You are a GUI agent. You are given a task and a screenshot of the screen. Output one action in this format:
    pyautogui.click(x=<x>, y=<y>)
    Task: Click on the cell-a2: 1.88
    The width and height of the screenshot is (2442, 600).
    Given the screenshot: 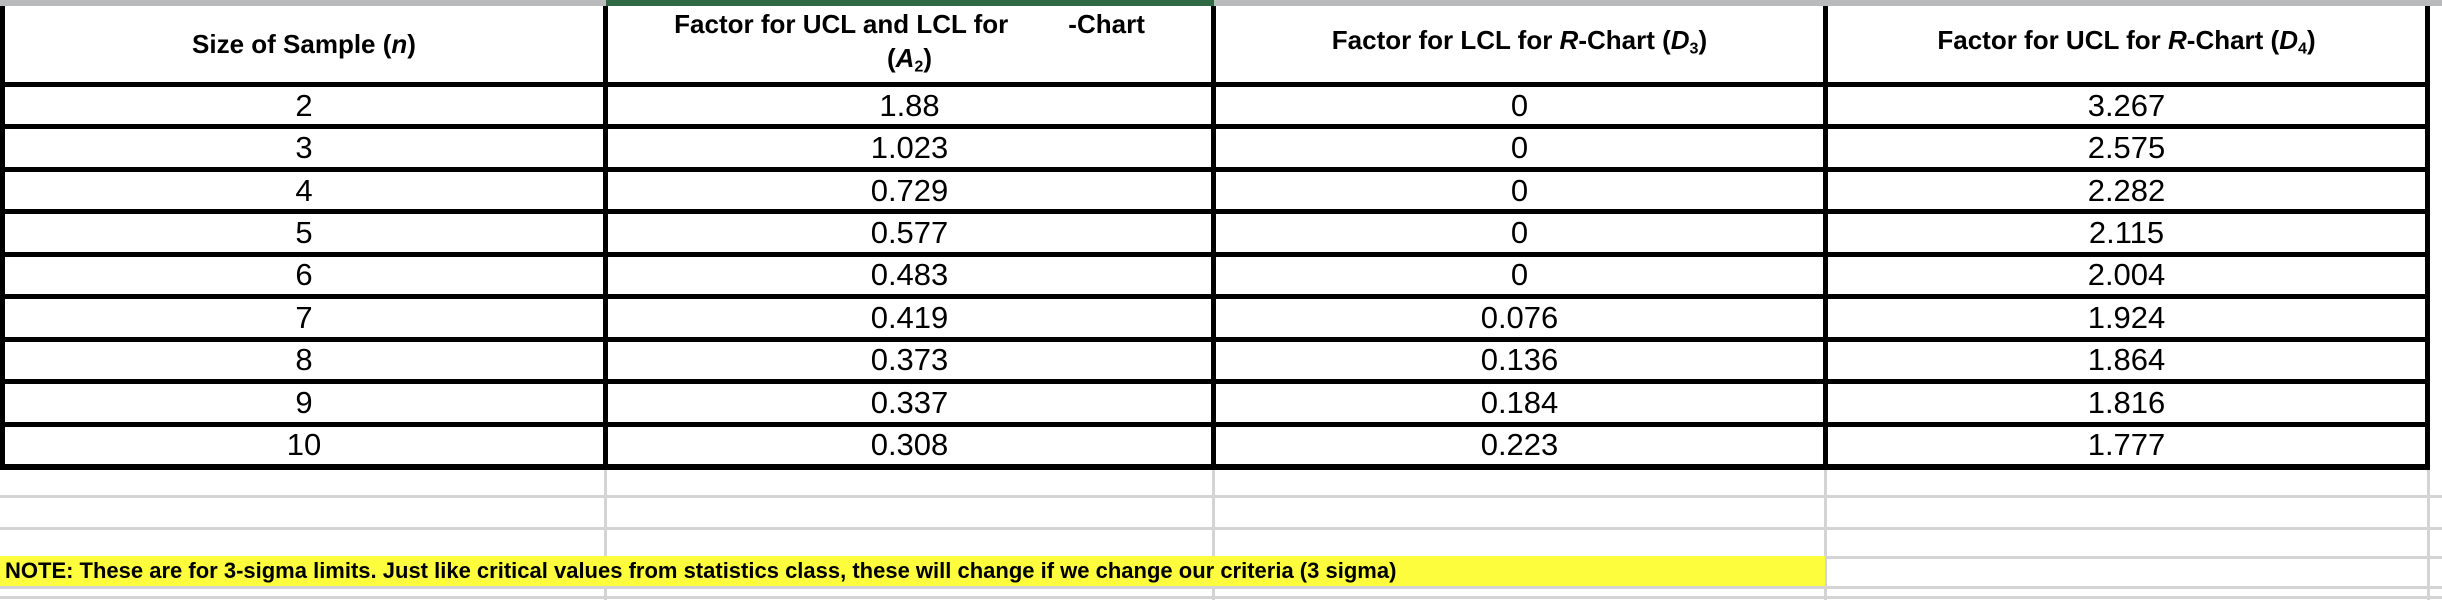 What is the action you would take?
    pyautogui.click(x=909, y=106)
    